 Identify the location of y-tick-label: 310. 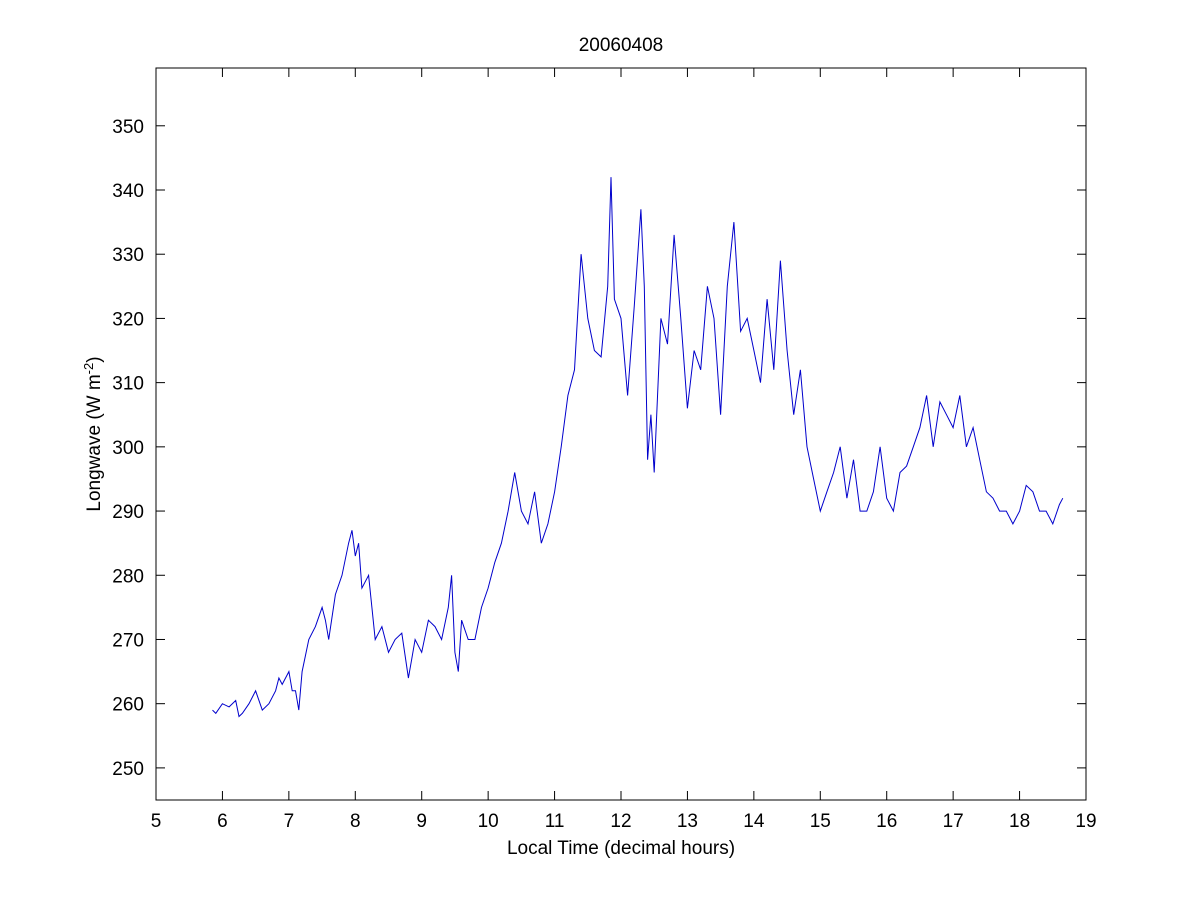
(128, 384).